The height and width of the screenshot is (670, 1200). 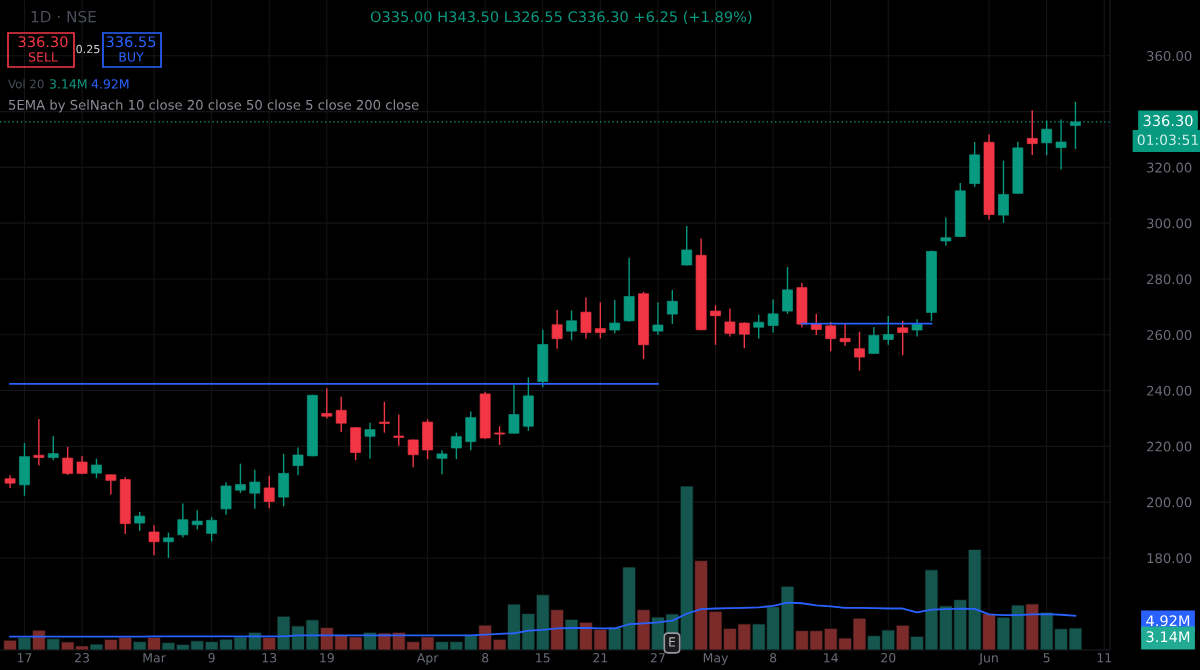 What do you see at coordinates (154, 658) in the screenshot?
I see `x-tick-label: Mar` at bounding box center [154, 658].